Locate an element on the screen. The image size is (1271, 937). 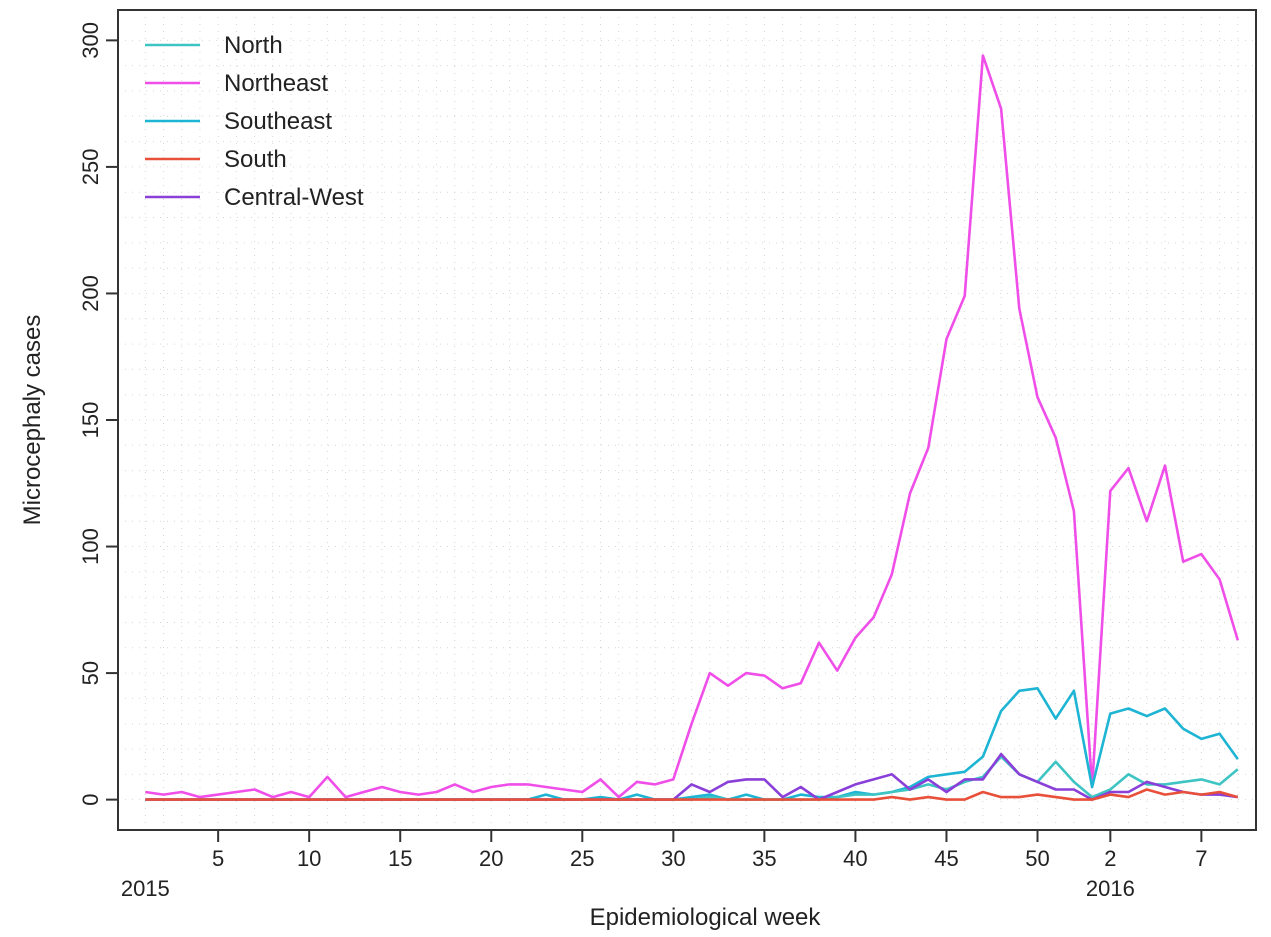
year-labels: 2015 2016 is located at coordinates (628, 888).